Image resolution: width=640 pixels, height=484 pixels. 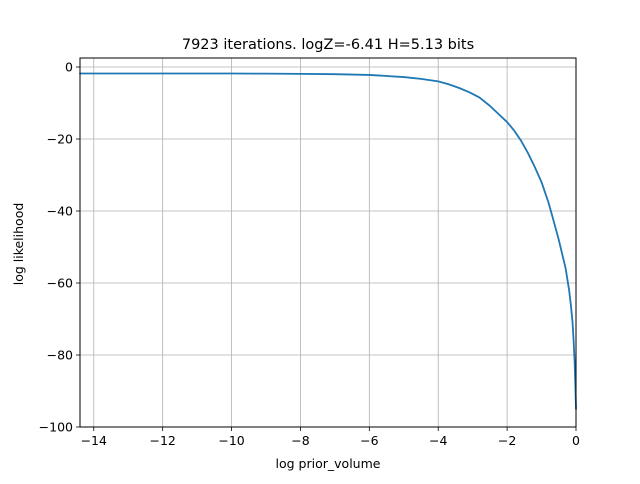 What do you see at coordinates (300, 440) in the screenshot?
I see `x-tick-label: −8` at bounding box center [300, 440].